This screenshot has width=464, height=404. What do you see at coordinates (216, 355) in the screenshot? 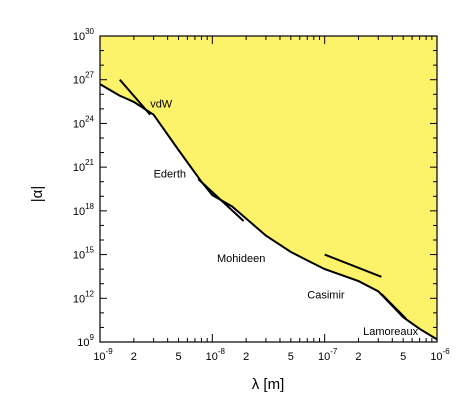
I see `x-tick-label: 10⁻⁸` at bounding box center [216, 355].